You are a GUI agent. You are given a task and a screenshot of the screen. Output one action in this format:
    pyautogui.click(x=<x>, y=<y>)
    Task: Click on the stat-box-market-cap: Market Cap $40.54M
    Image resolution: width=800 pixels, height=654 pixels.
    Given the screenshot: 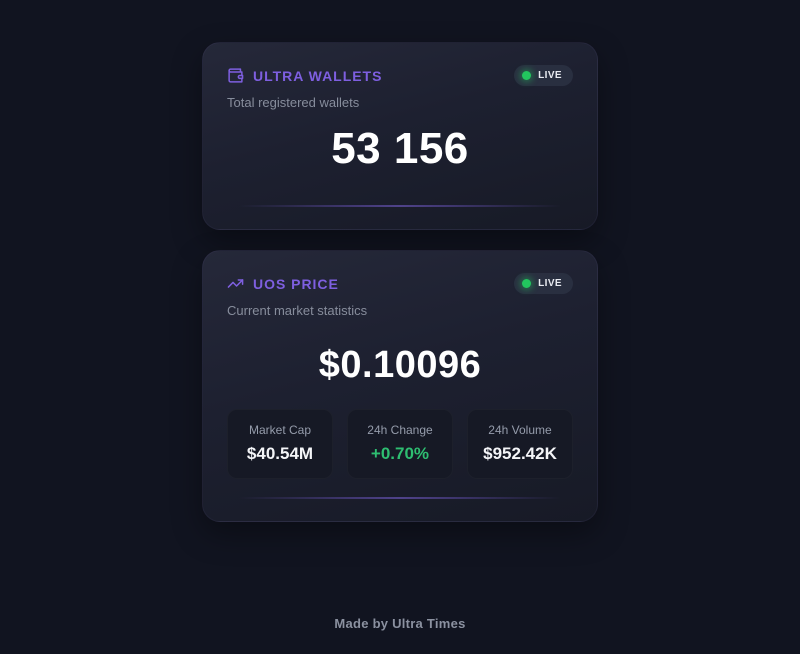 What is the action you would take?
    pyautogui.click(x=280, y=444)
    